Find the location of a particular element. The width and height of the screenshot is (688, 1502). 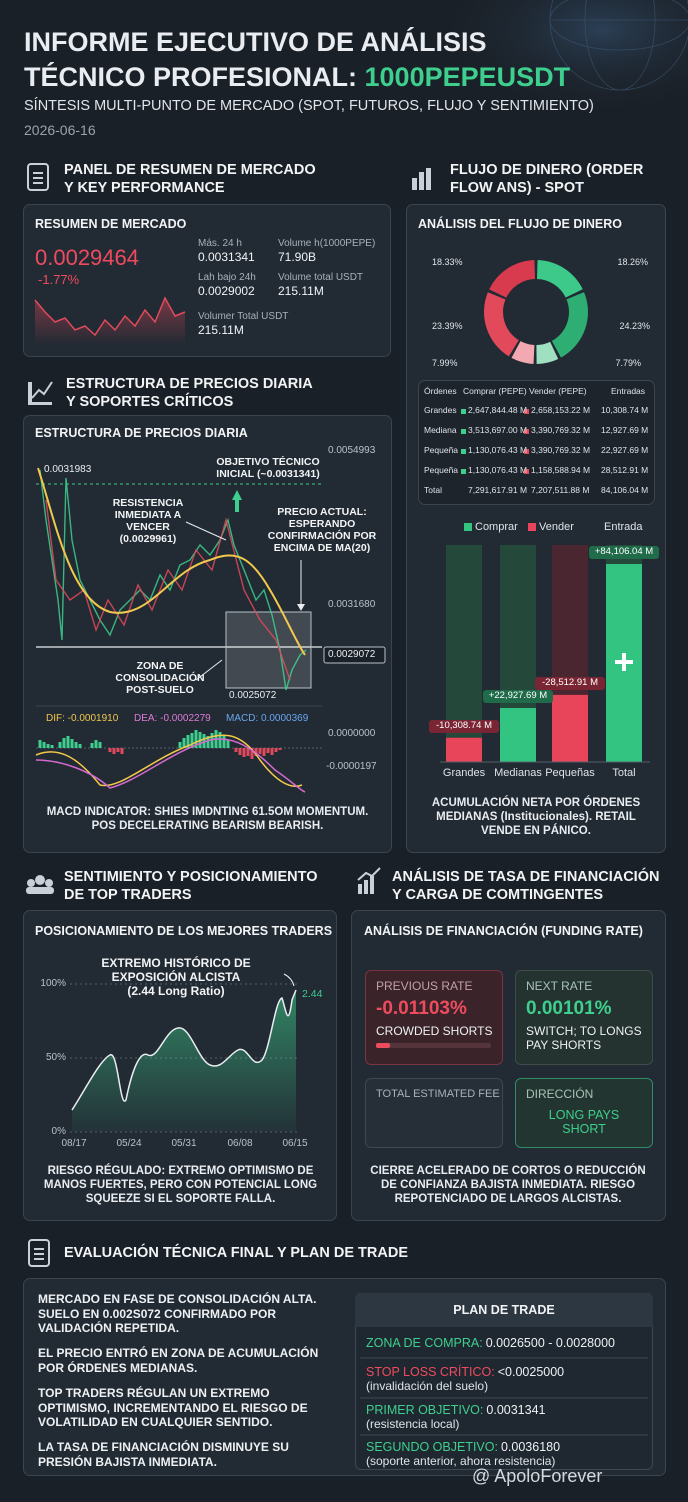

macd-label: DIF: -0.0001910 is located at coordinates (82, 718).